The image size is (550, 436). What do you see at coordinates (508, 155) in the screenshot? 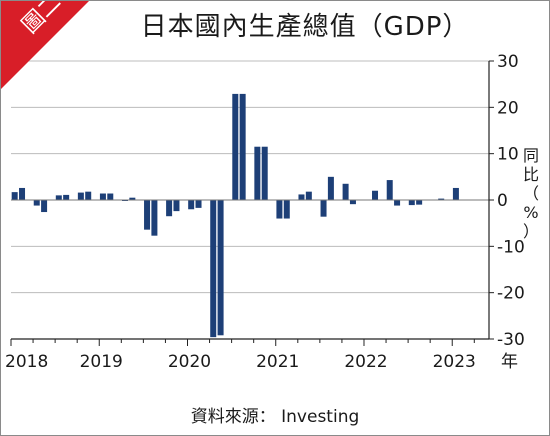
I see `y-tick-label: 10` at bounding box center [508, 155].